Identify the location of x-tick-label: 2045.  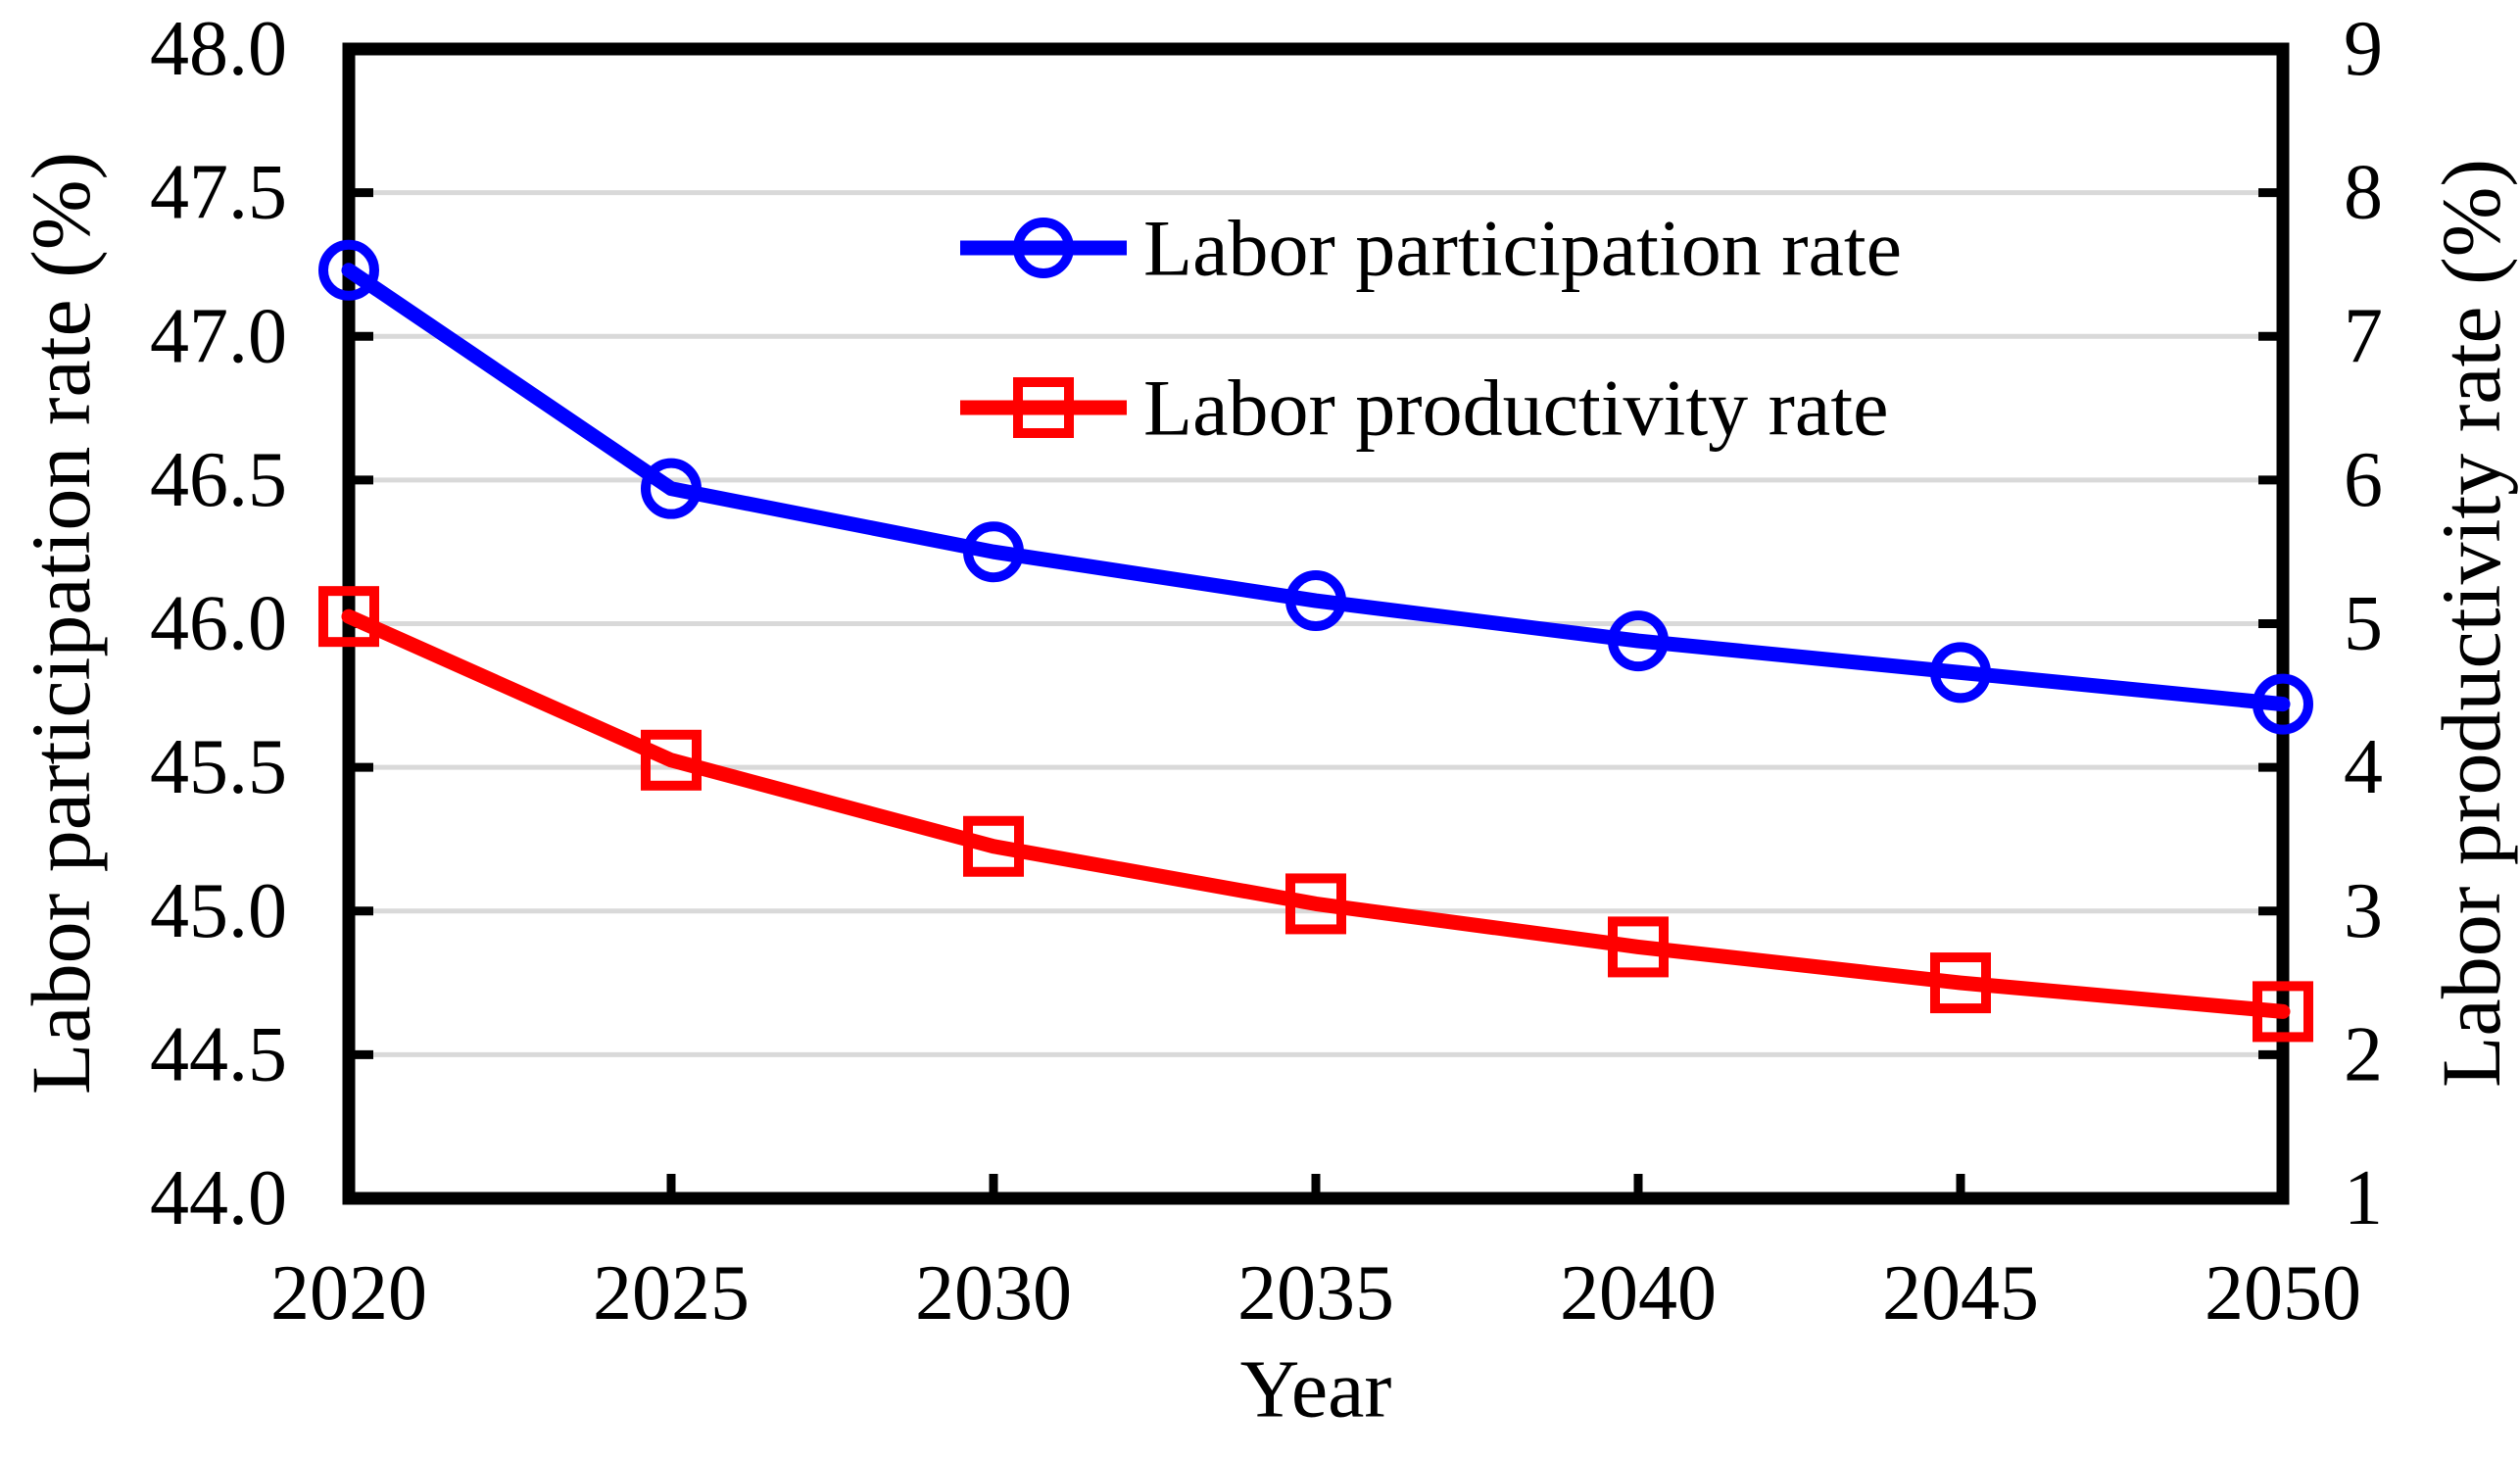
(1960, 1293).